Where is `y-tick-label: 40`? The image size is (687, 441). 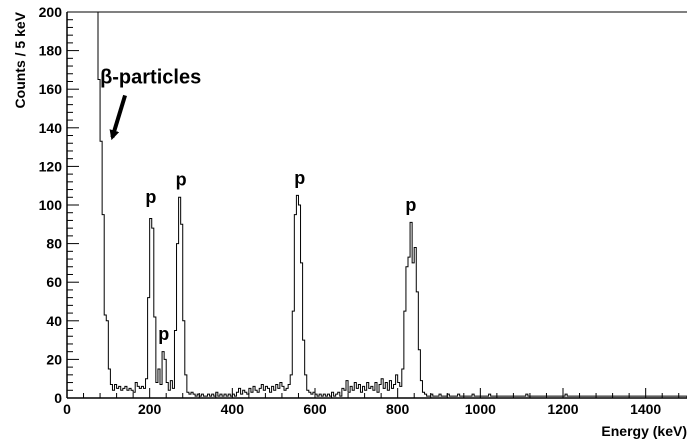
y-tick-label: 40 is located at coordinates (54, 321).